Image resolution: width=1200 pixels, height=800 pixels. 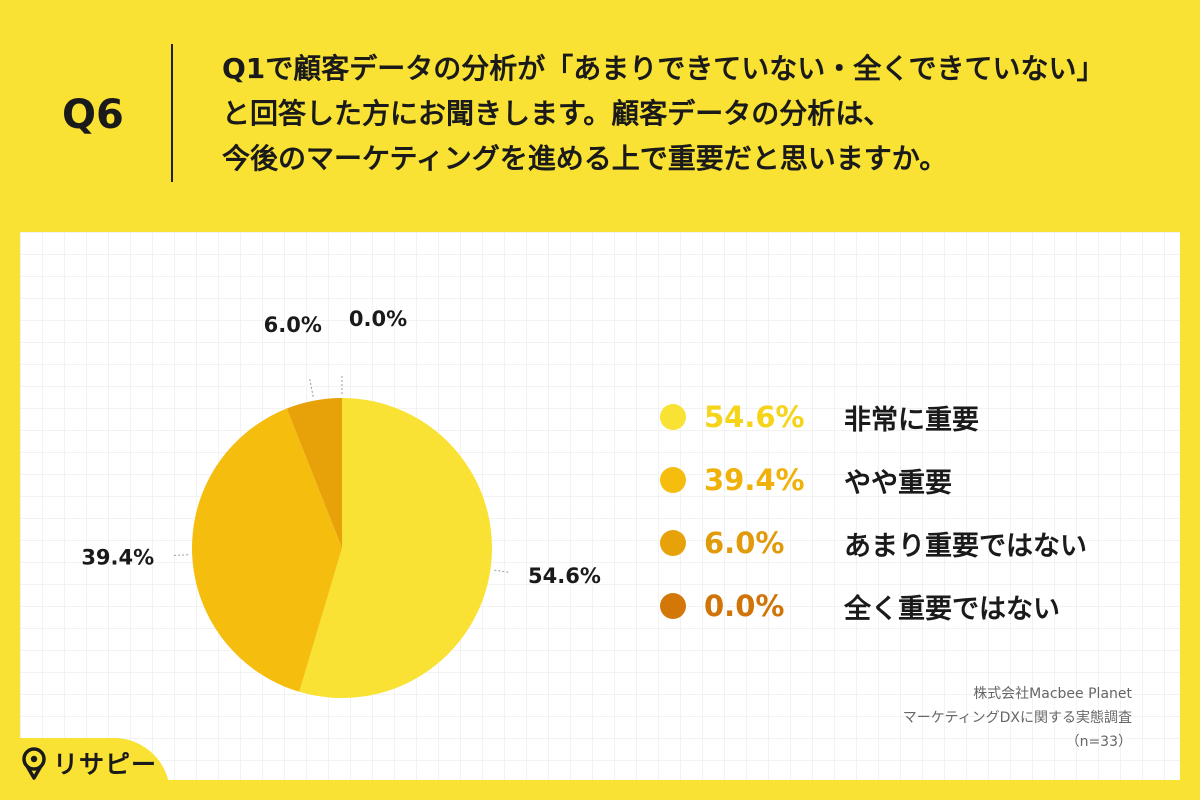 I want to click on legend-label-4: 全く重要ではない, so click(x=952, y=609).